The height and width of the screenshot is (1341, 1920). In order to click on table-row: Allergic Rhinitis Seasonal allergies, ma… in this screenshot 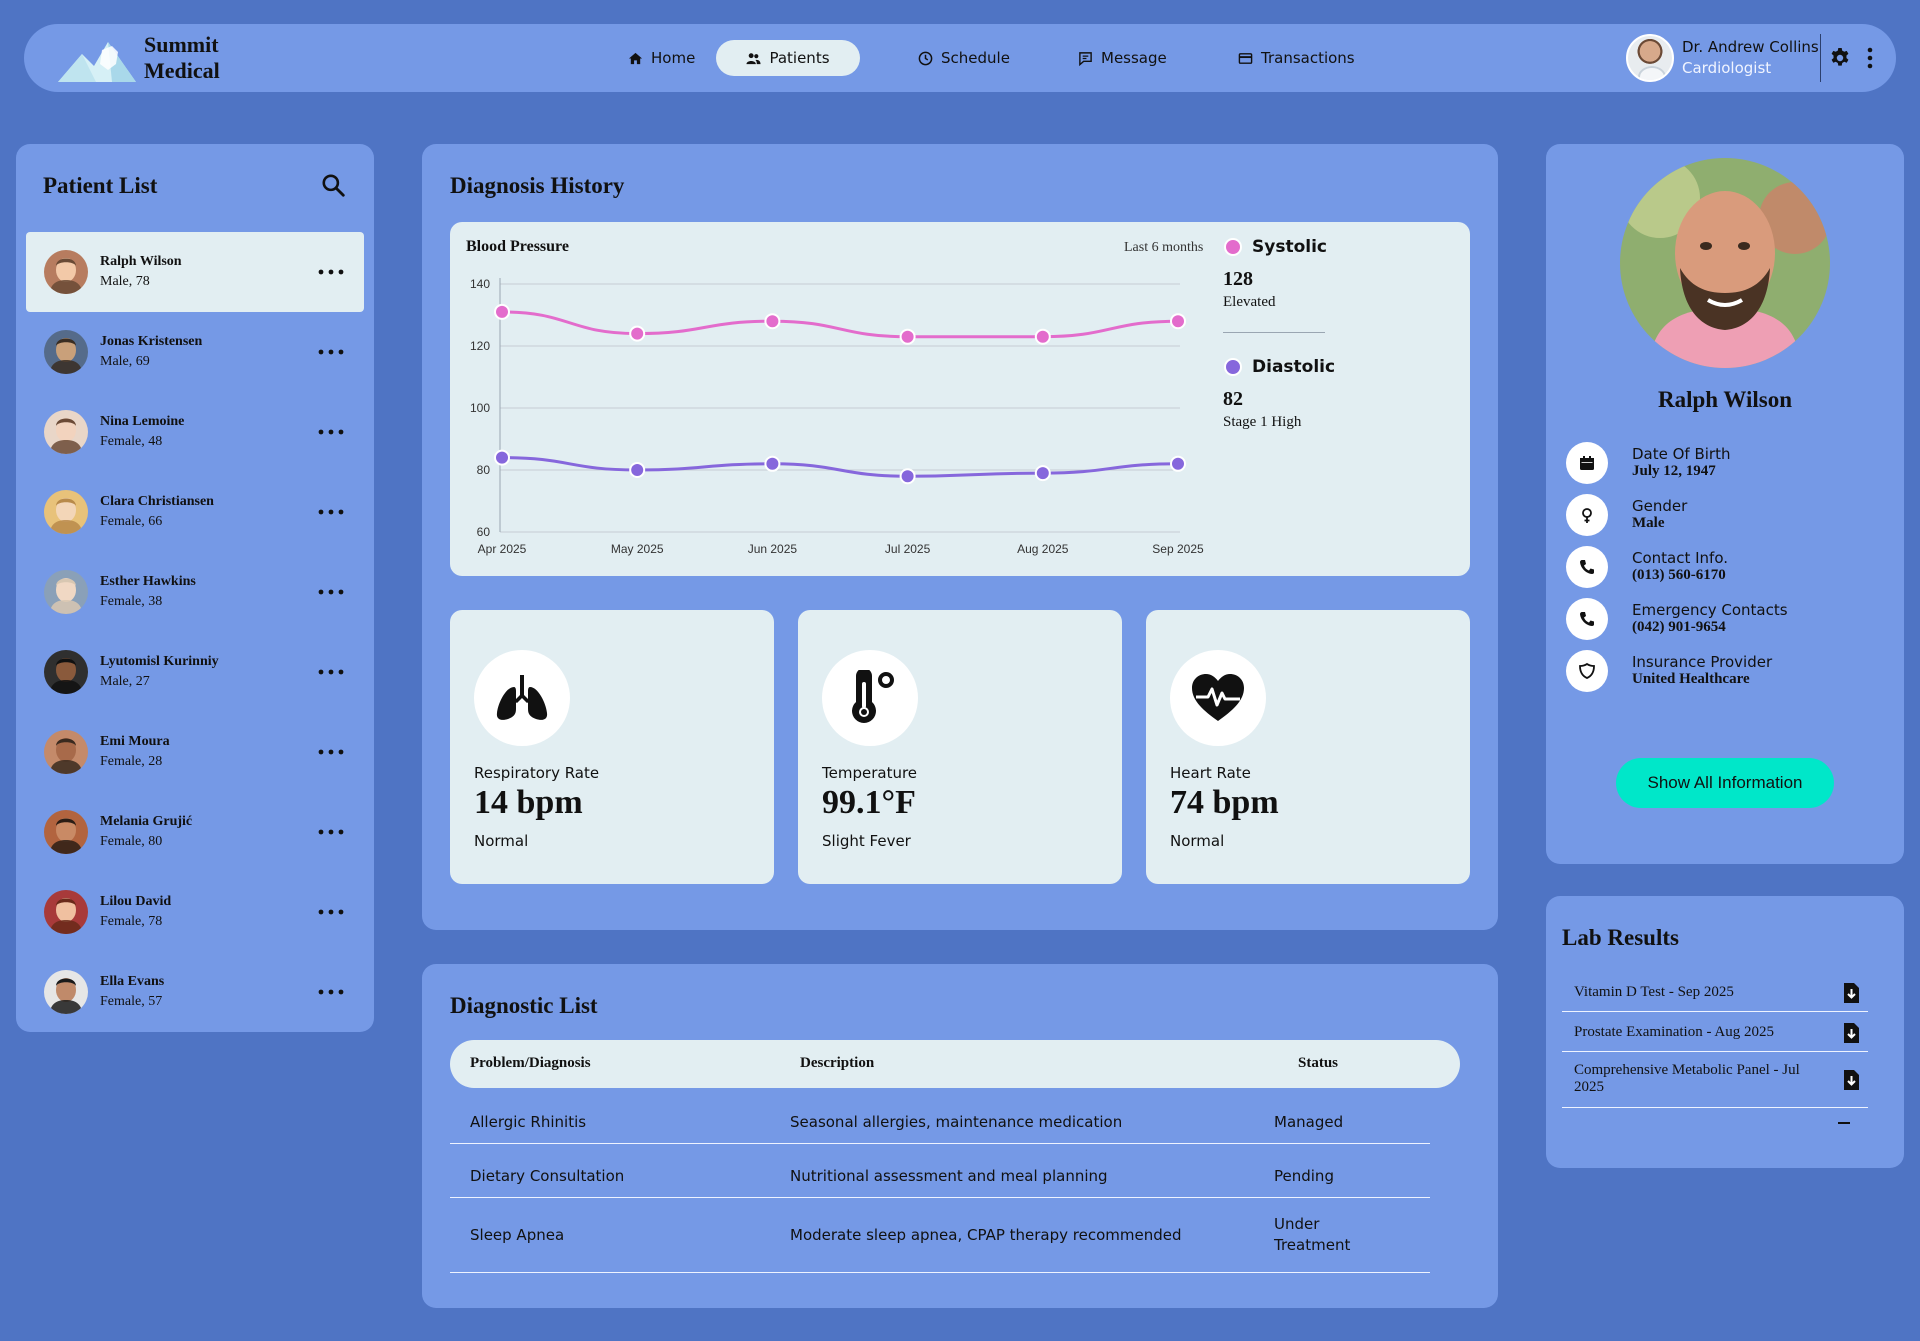, I will do `click(940, 1116)`.